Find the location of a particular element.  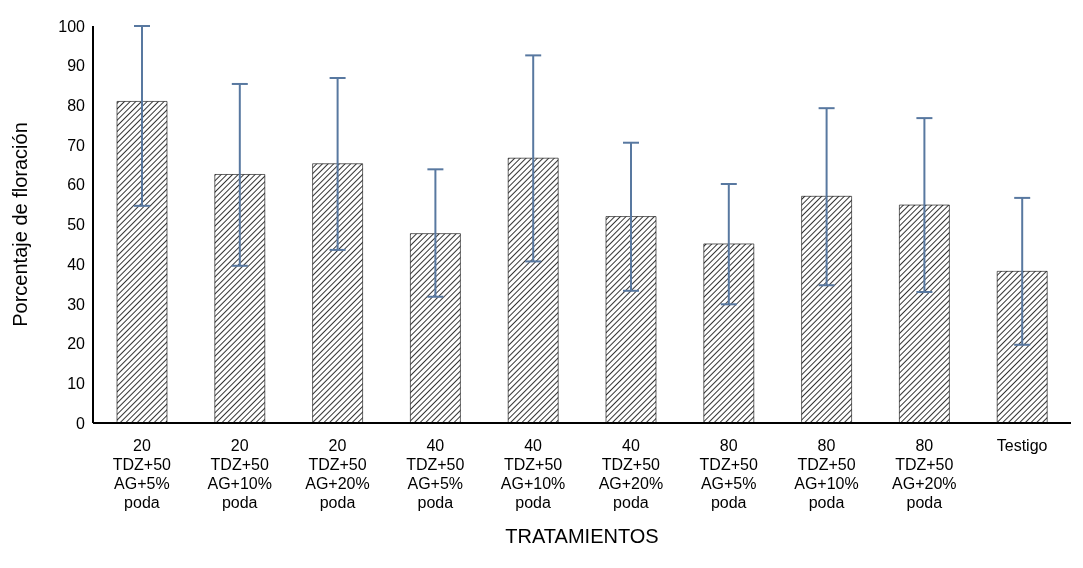

x-tick-label: 20 TDZ+50 AG+5% poda is located at coordinates (142, 474).